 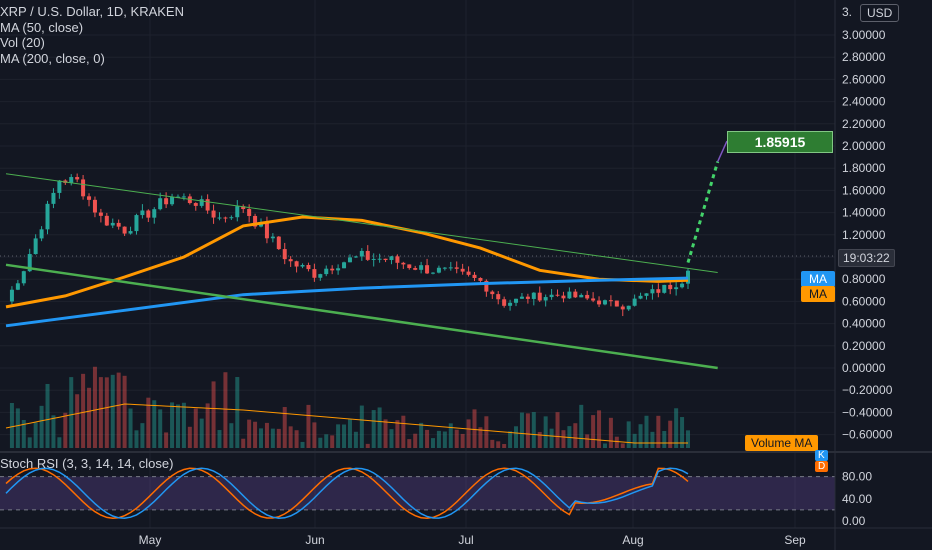 I want to click on price-tick-label: −0.20000, so click(x=867, y=390).